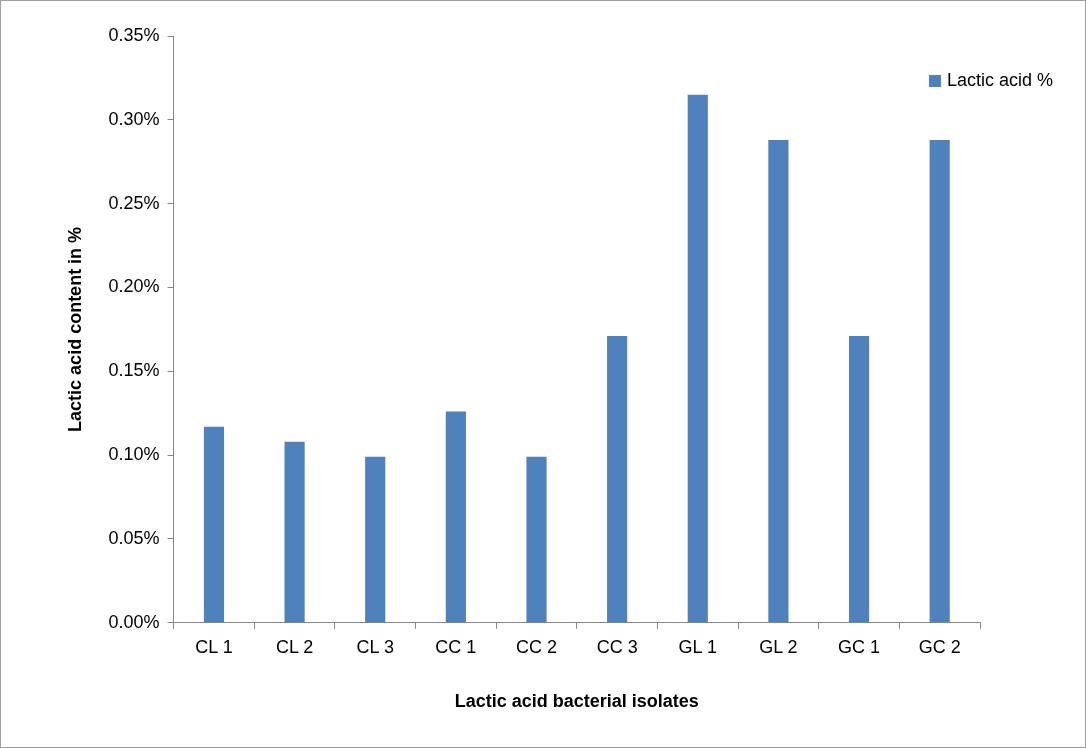  What do you see at coordinates (294, 646) in the screenshot?
I see `x-tick-label: CL 2` at bounding box center [294, 646].